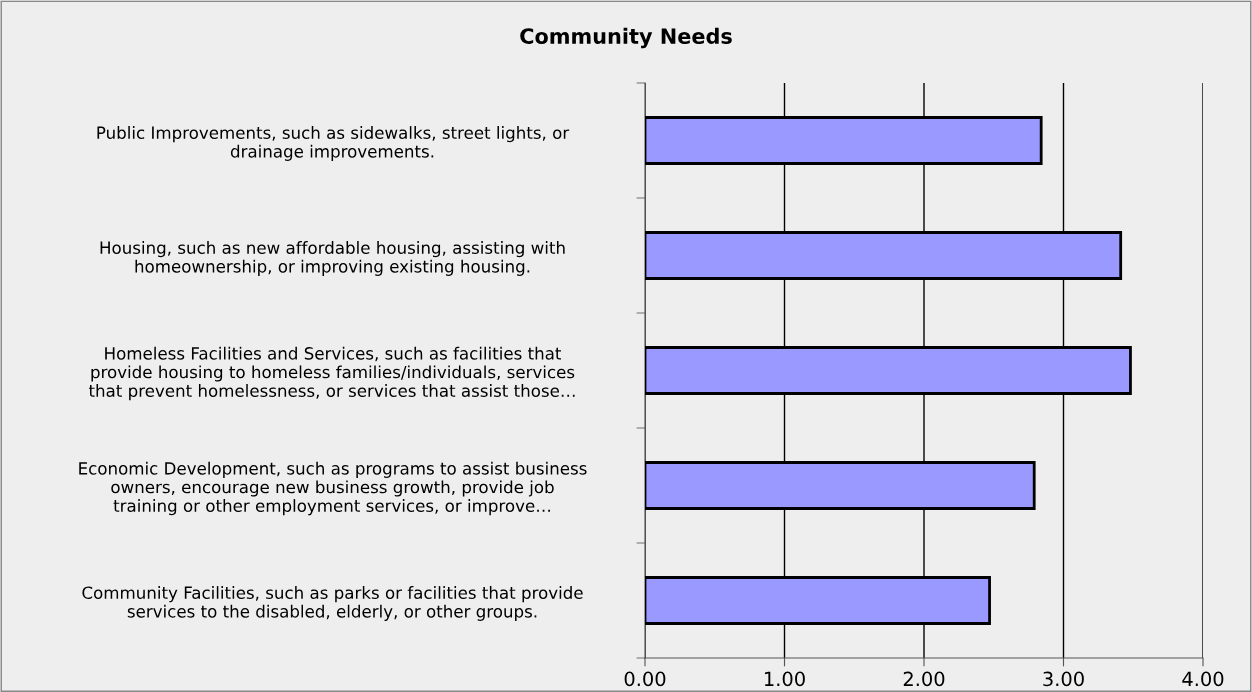  Describe the element at coordinates (924, 679) in the screenshot. I see `x-tick-label: 2.00` at that location.